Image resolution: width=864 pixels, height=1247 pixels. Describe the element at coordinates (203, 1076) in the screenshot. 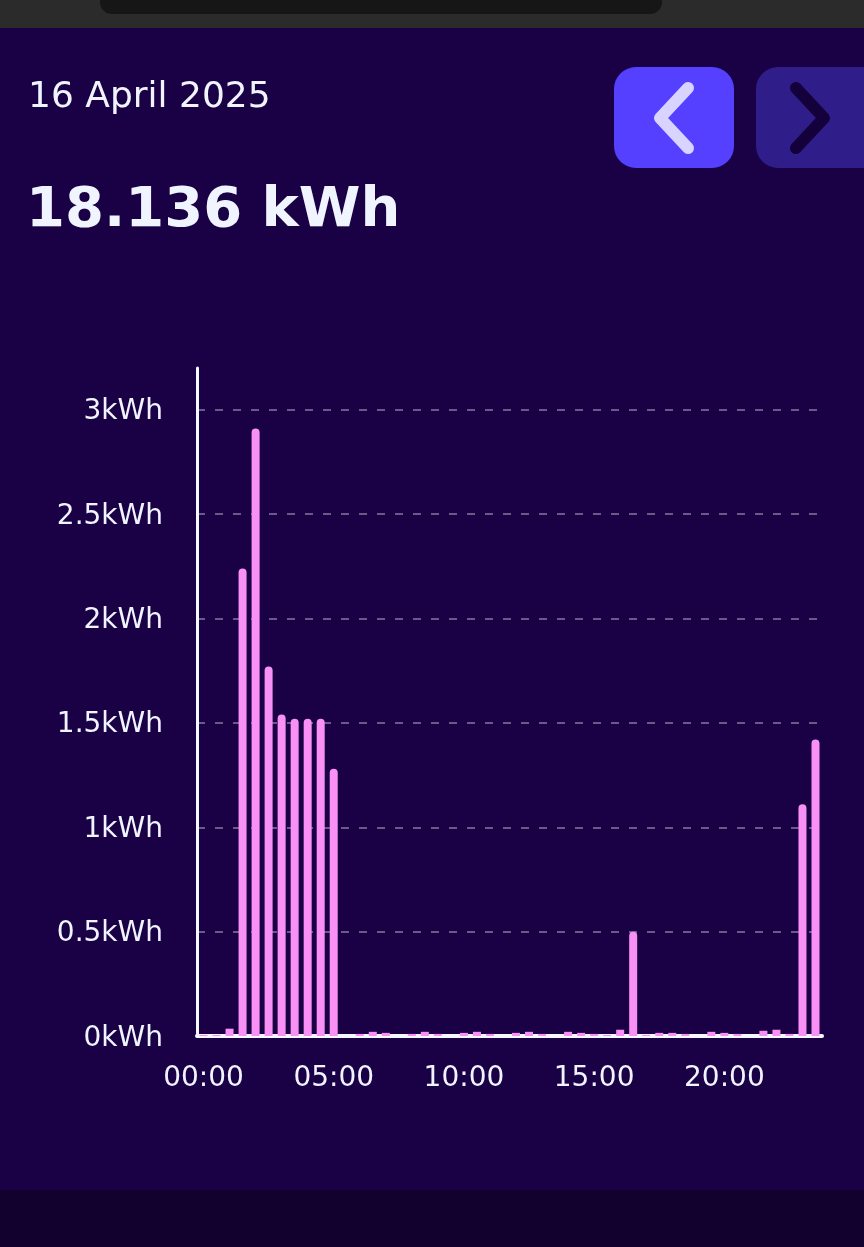

I see `x-tick-label: 00:00` at that location.